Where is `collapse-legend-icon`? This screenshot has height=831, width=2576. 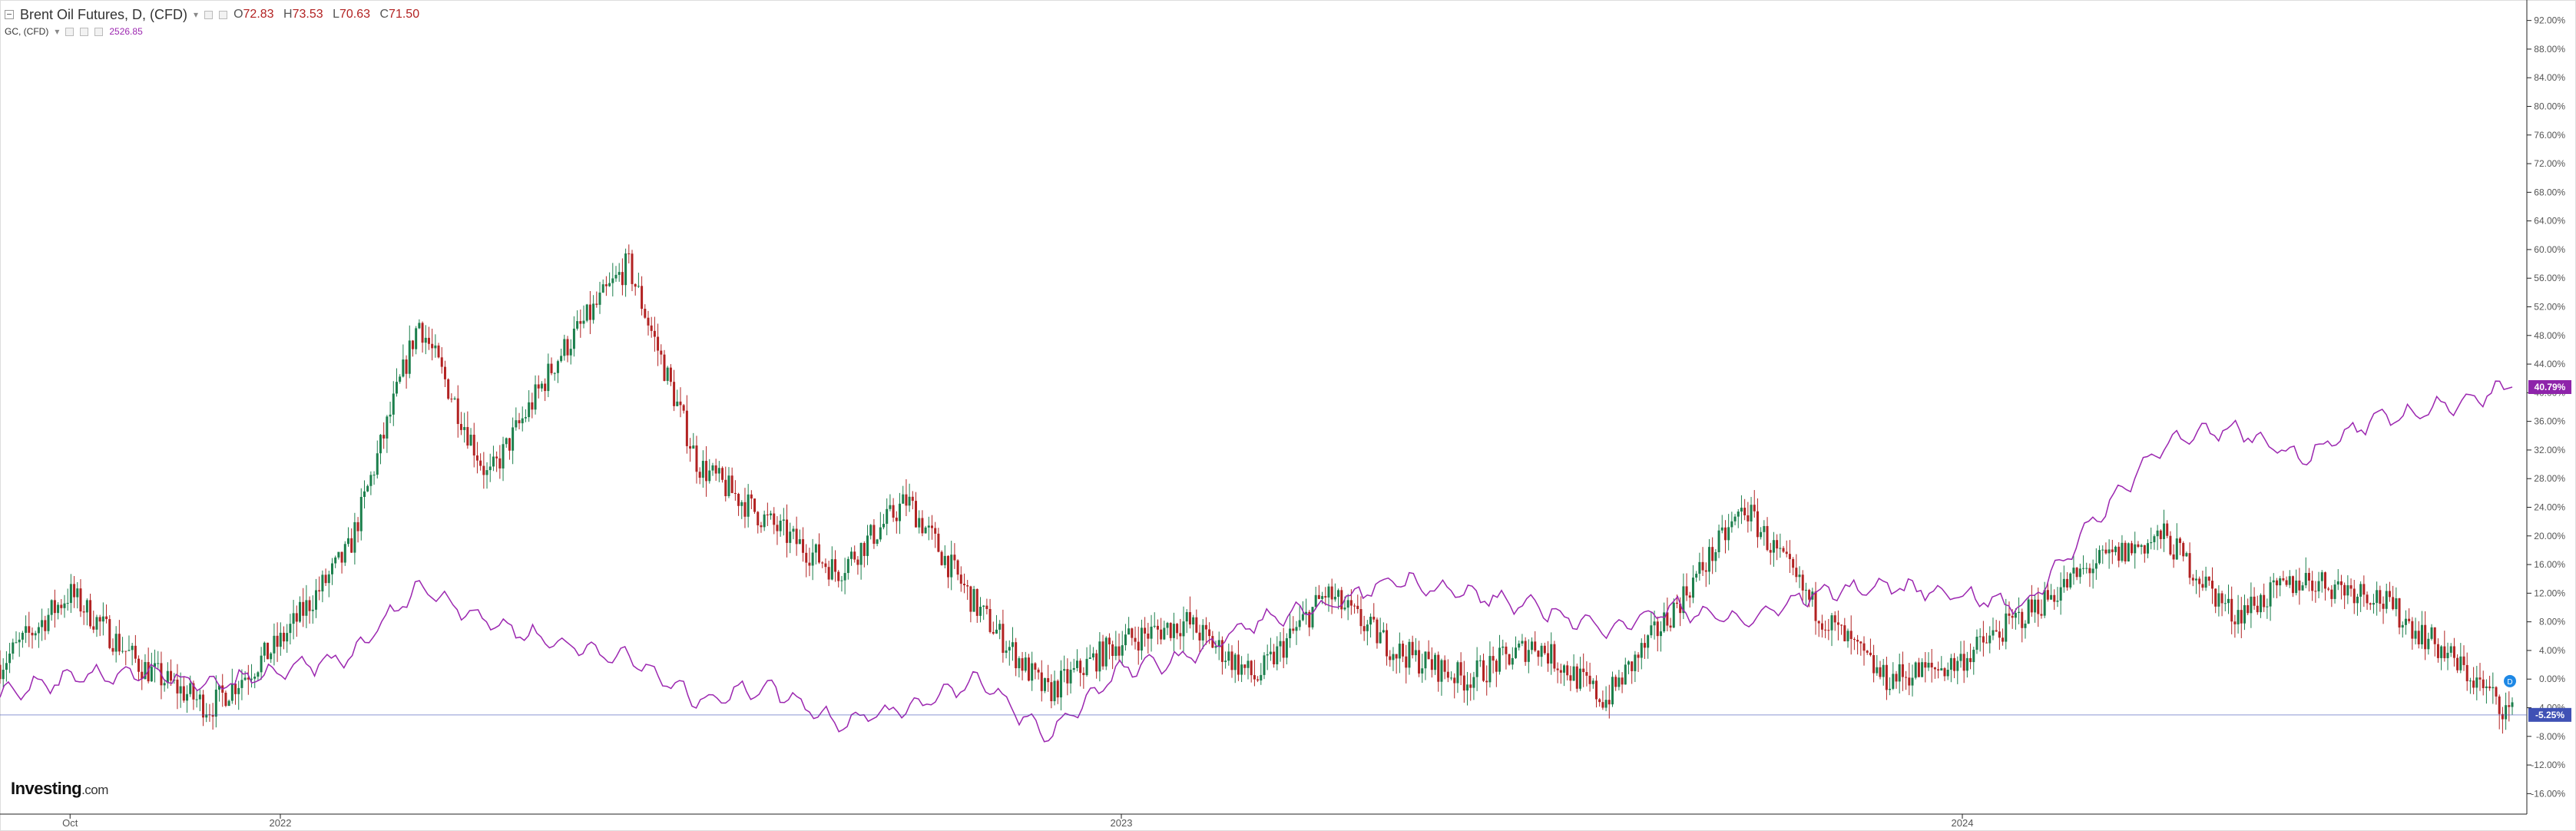 collapse-legend-icon is located at coordinates (9, 14).